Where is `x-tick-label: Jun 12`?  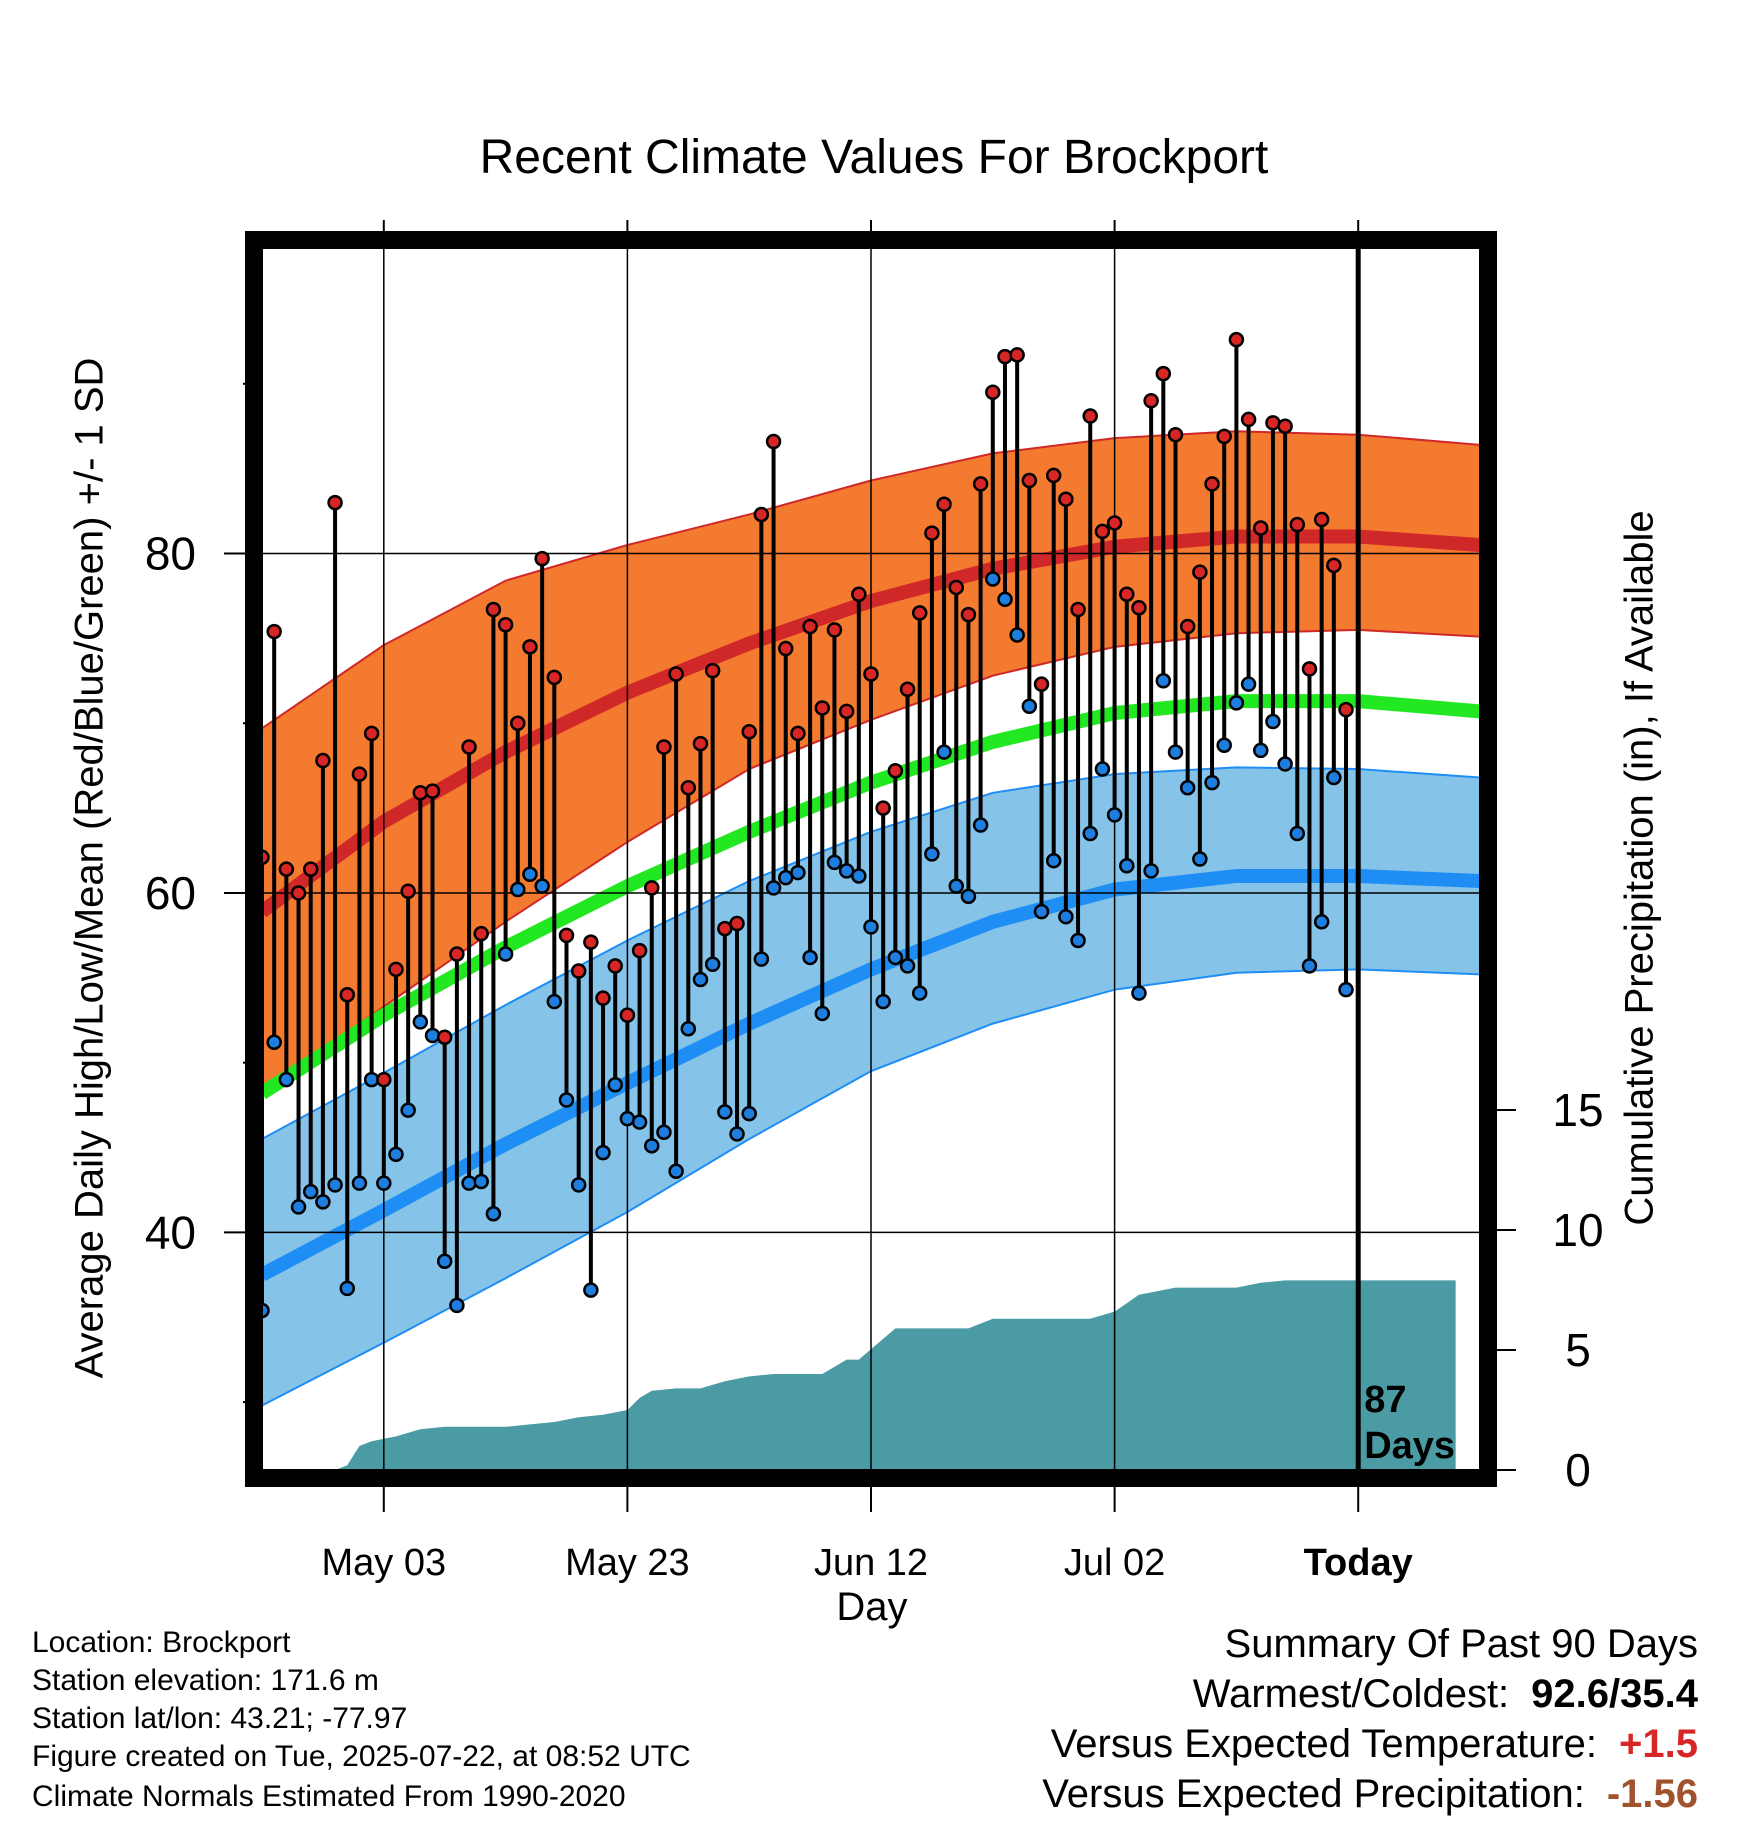
x-tick-label: Jun 12 is located at coordinates (871, 1563).